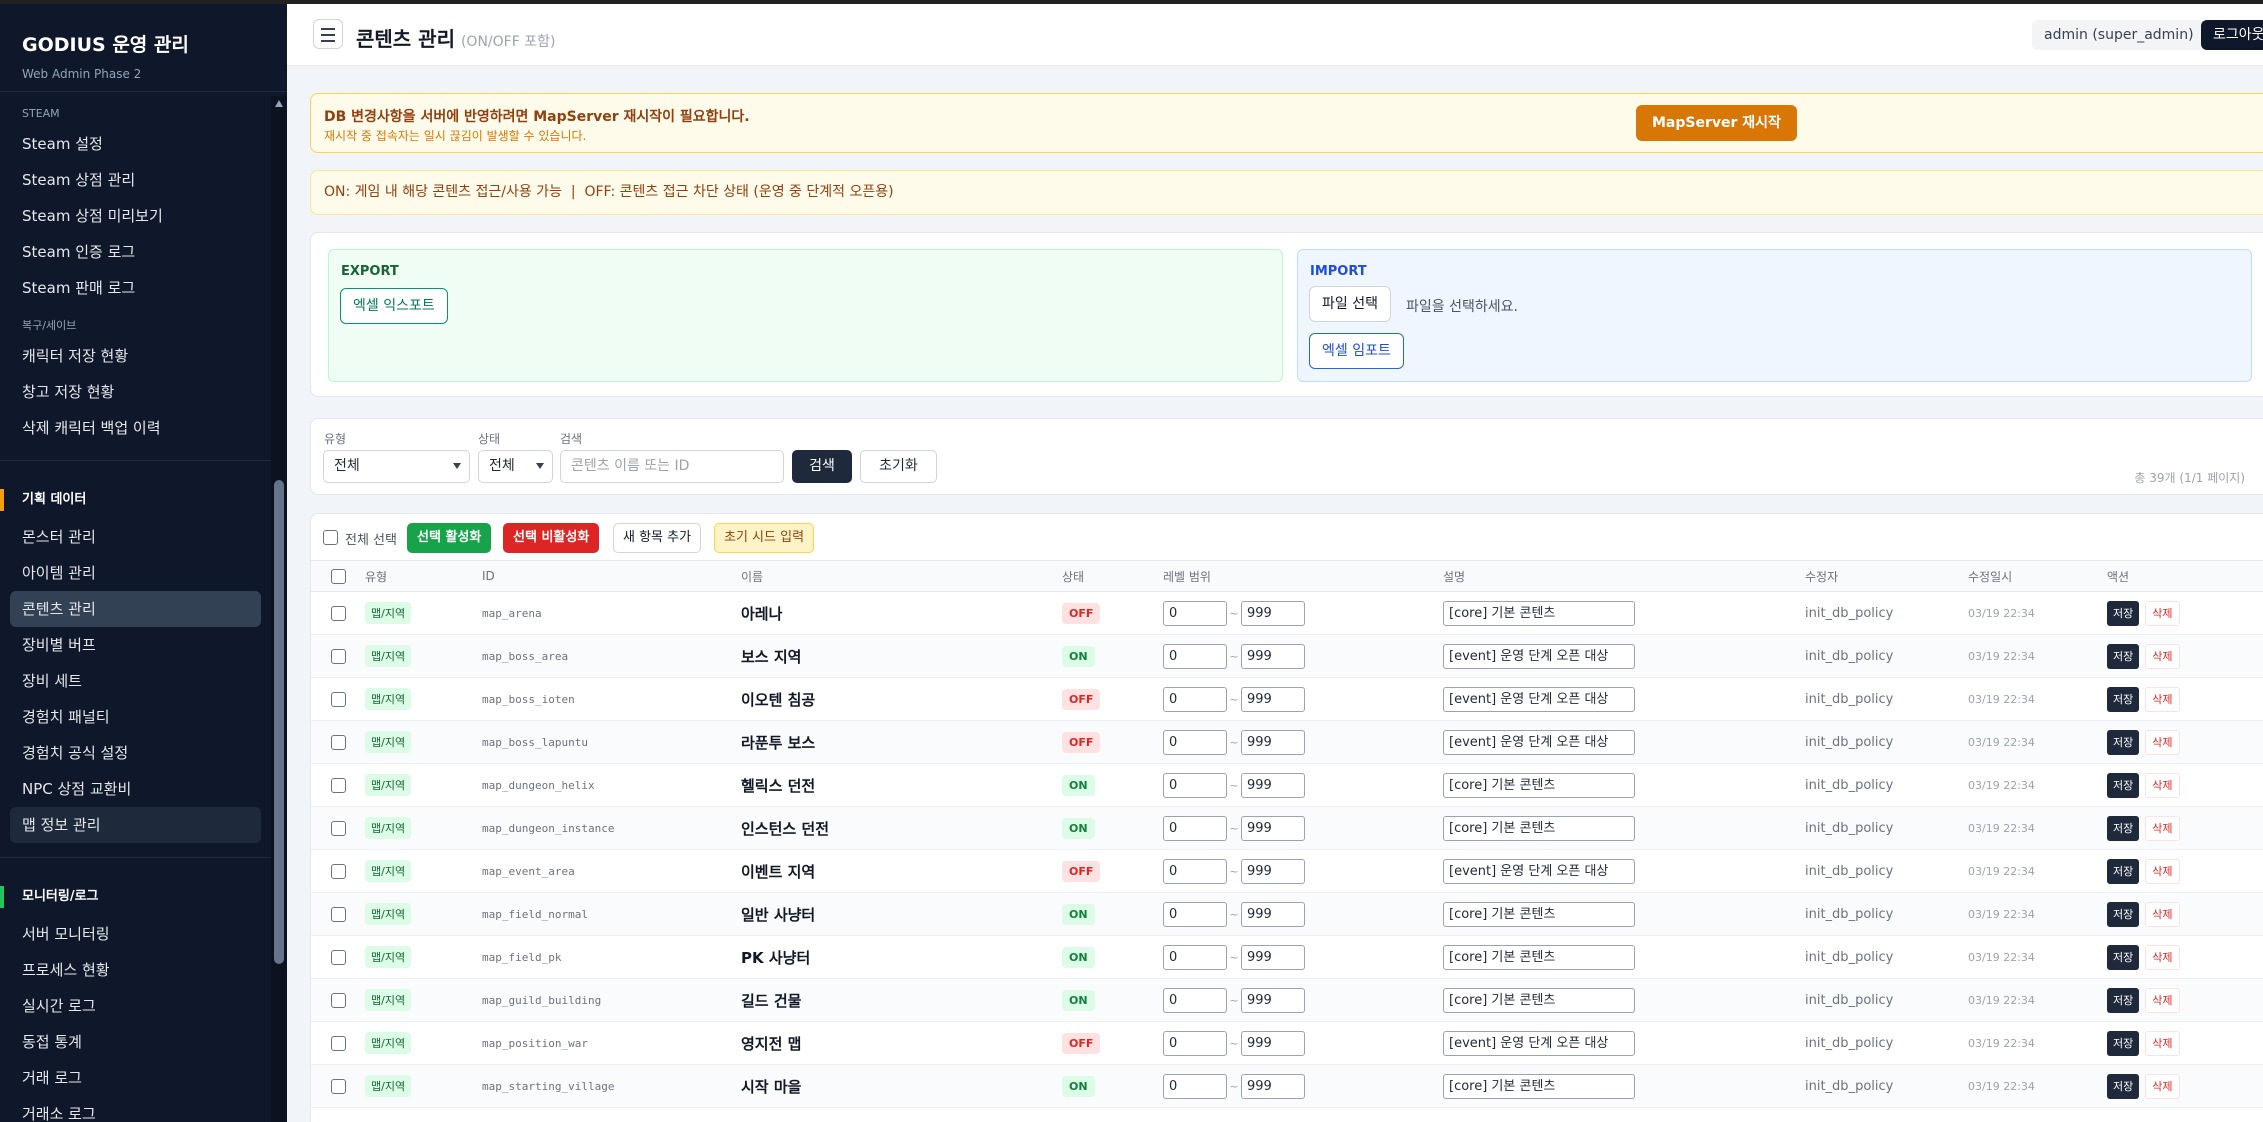  I want to click on nav-item: Steam 인증 로그, so click(79, 252).